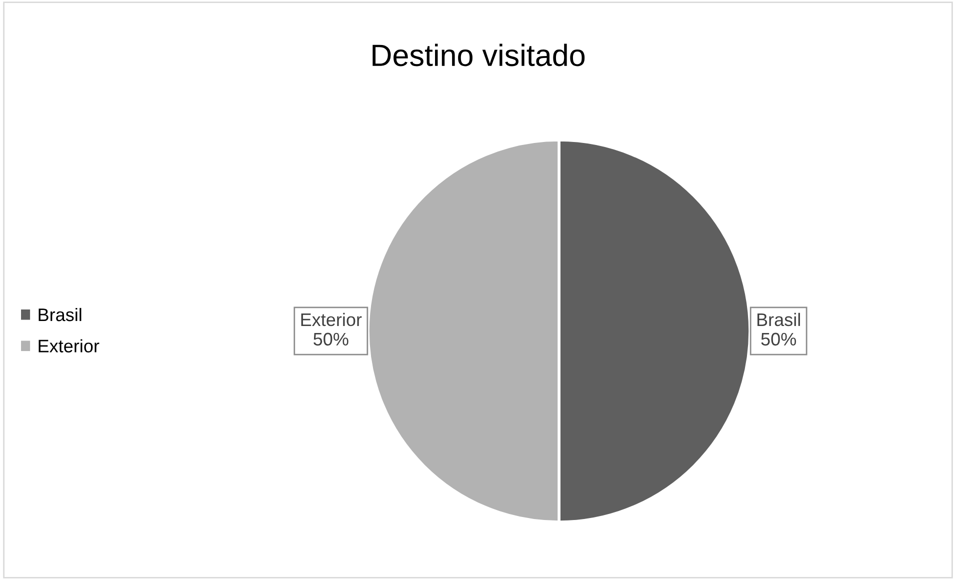 The image size is (956, 580). Describe the element at coordinates (778, 319) in the screenshot. I see `slice-label: Brasil` at that location.